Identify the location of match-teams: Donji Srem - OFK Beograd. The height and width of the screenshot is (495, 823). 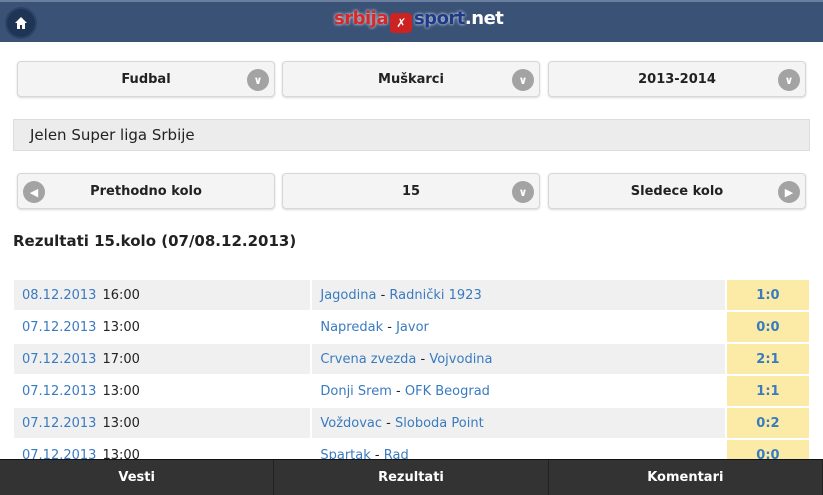
(517, 392).